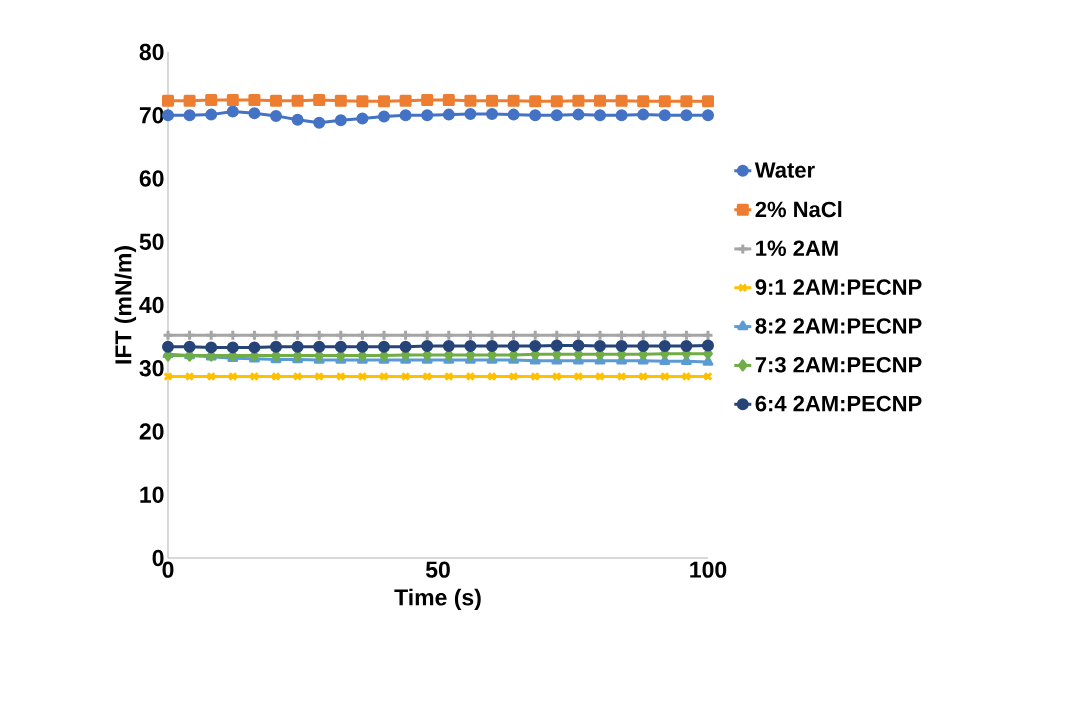 The image size is (1089, 709). What do you see at coordinates (838, 326) in the screenshot?
I see `legend-label: 8:2 2AM:PECNP` at bounding box center [838, 326].